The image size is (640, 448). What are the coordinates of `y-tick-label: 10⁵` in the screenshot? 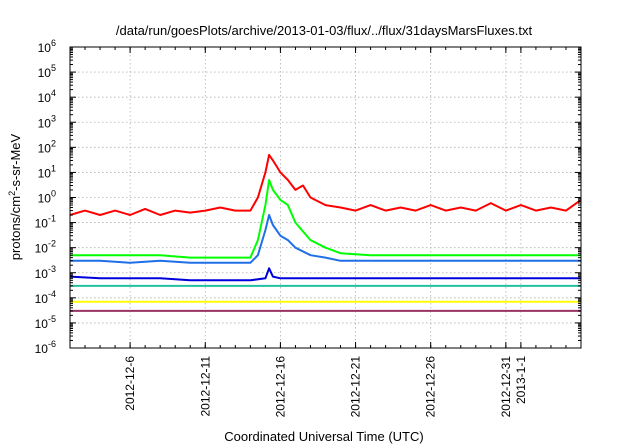 It's located at (47, 71).